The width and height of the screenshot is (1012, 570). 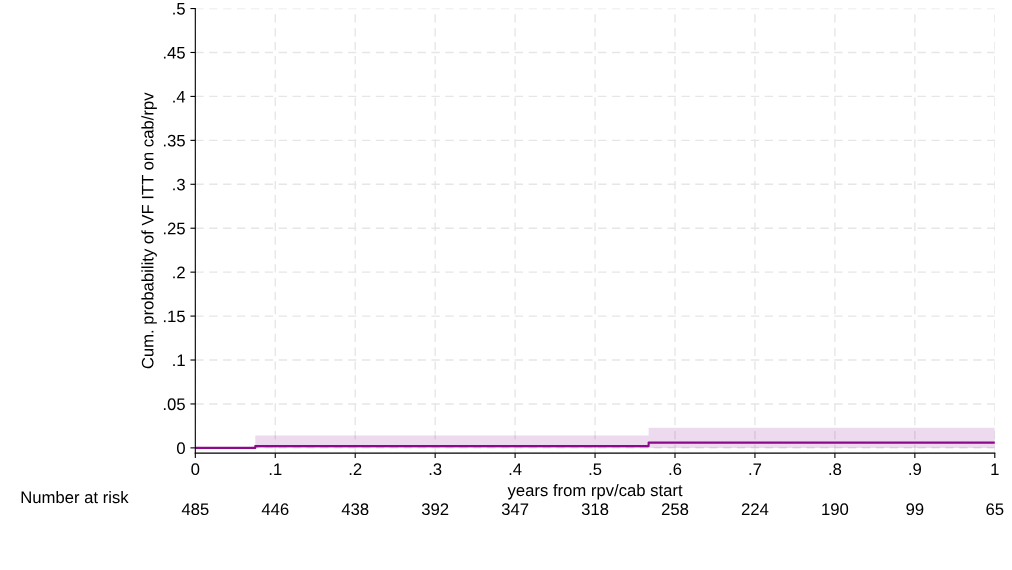 I want to click on x-tick-label: .3, so click(x=435, y=469).